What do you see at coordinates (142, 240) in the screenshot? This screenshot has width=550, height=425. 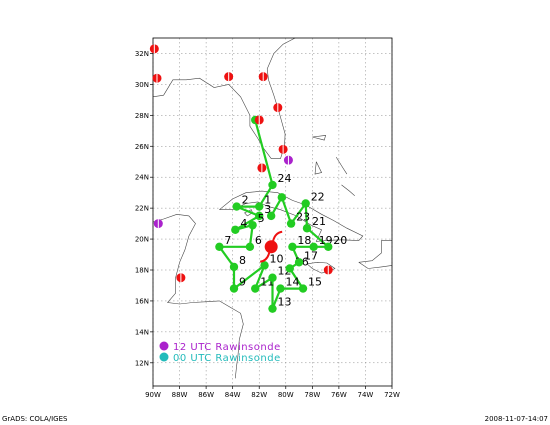 I see `tick-label-lat: 20N` at bounding box center [142, 240].